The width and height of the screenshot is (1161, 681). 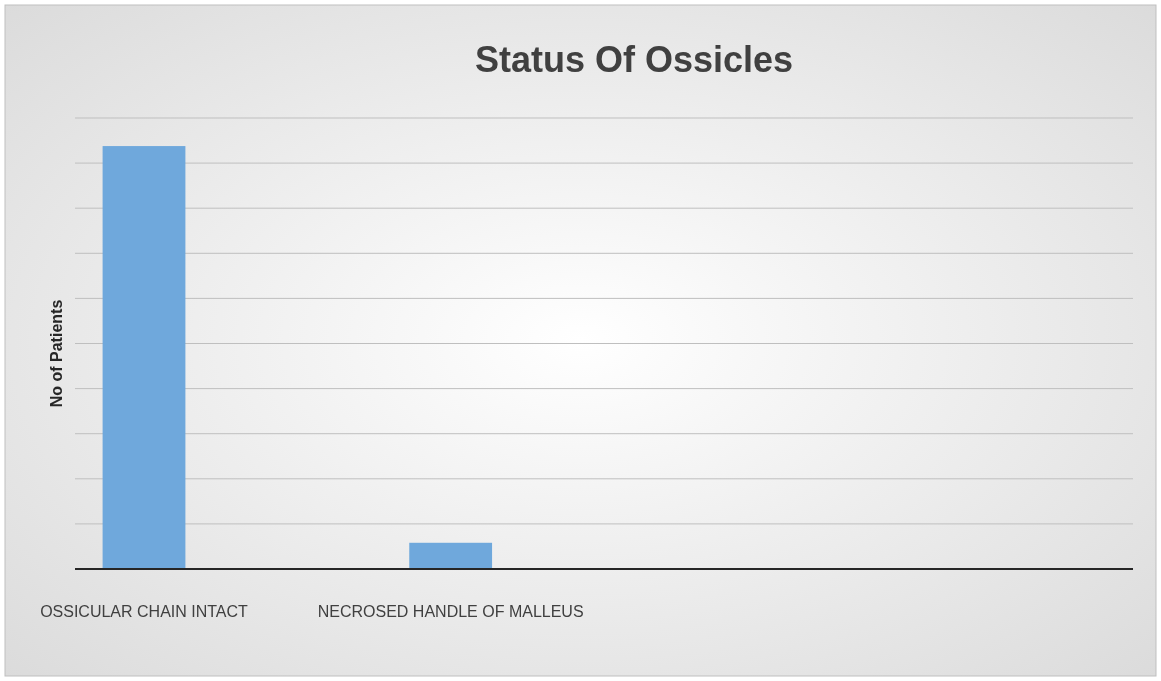 I want to click on y-axis-title: No of Patients, so click(x=56, y=353).